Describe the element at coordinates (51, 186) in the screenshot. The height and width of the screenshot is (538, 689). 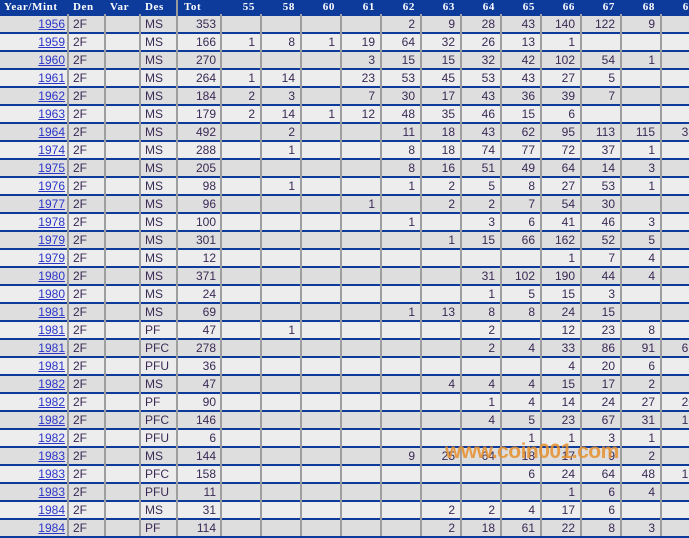
I see `year-link: 1976` at that location.